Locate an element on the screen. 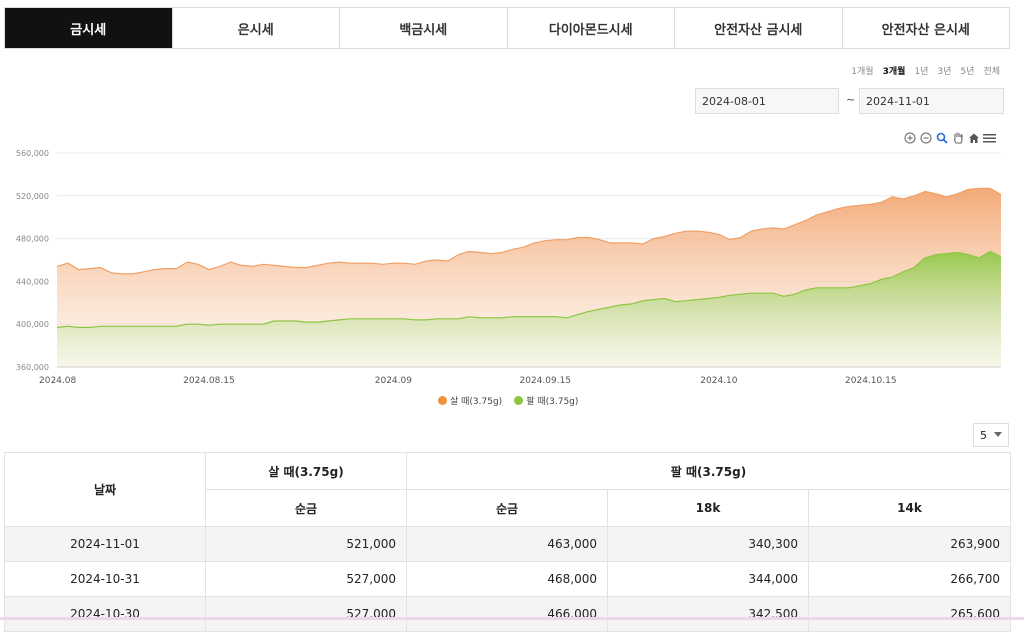 The image size is (1024, 632). cell-sell-14k: 265,600 is located at coordinates (909, 614).